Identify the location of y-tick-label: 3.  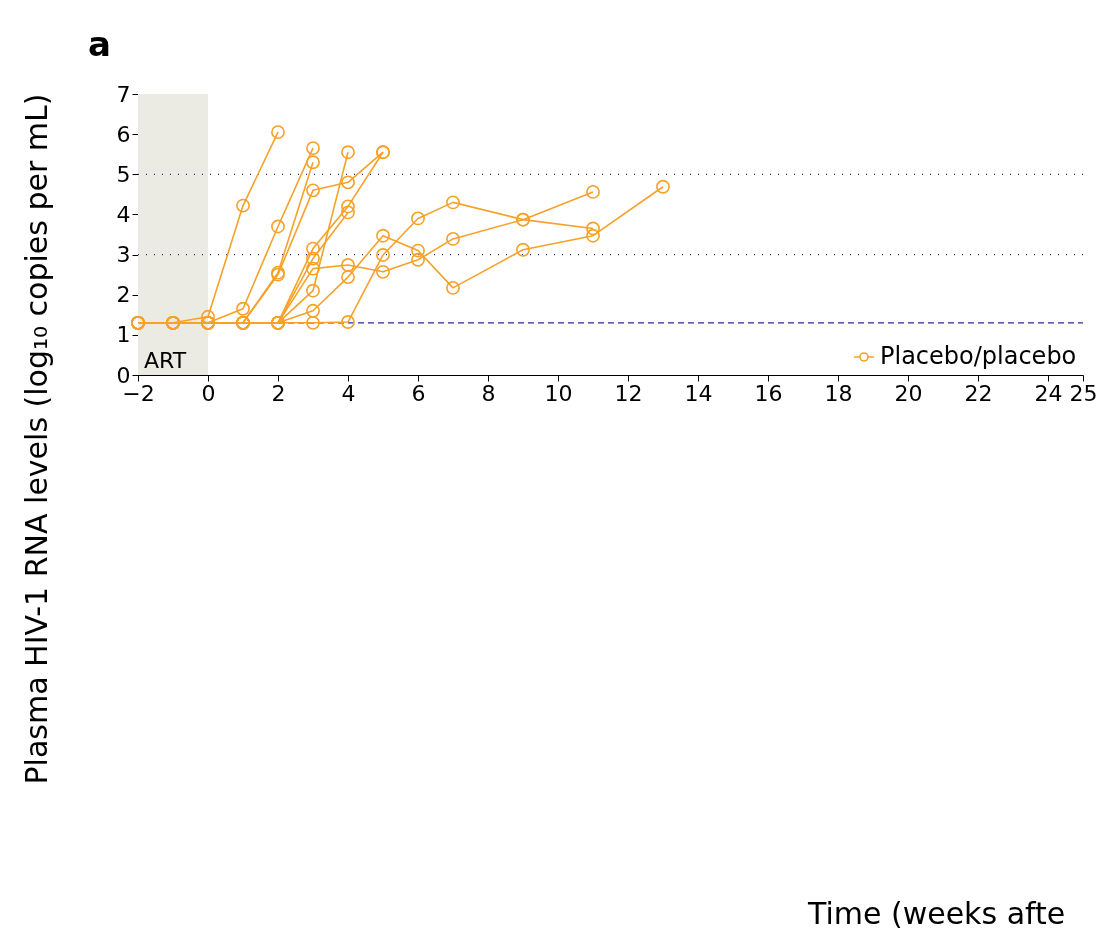
(123, 255).